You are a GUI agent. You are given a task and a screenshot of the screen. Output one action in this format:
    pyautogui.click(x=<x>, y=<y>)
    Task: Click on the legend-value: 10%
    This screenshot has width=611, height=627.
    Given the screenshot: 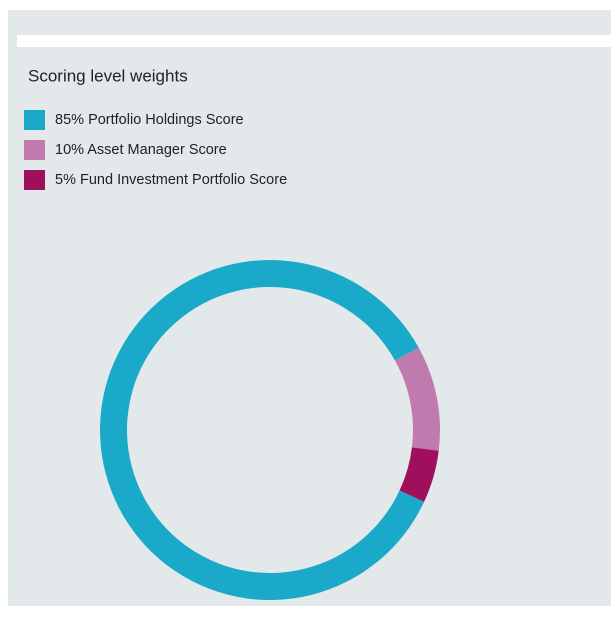 What is the action you would take?
    pyautogui.click(x=69, y=150)
    